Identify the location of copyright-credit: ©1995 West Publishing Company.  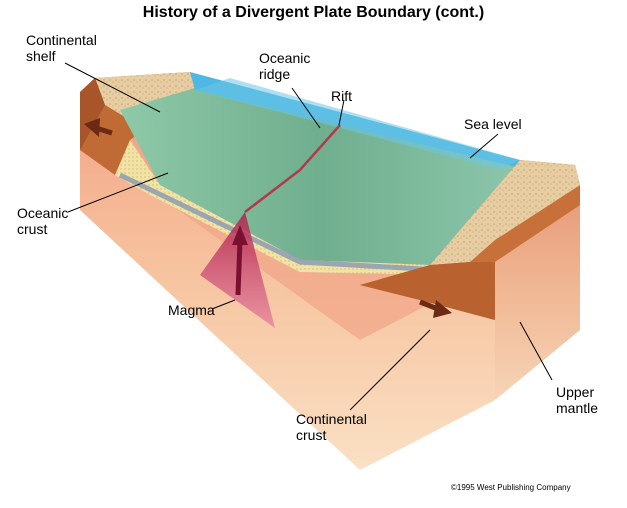
(511, 487).